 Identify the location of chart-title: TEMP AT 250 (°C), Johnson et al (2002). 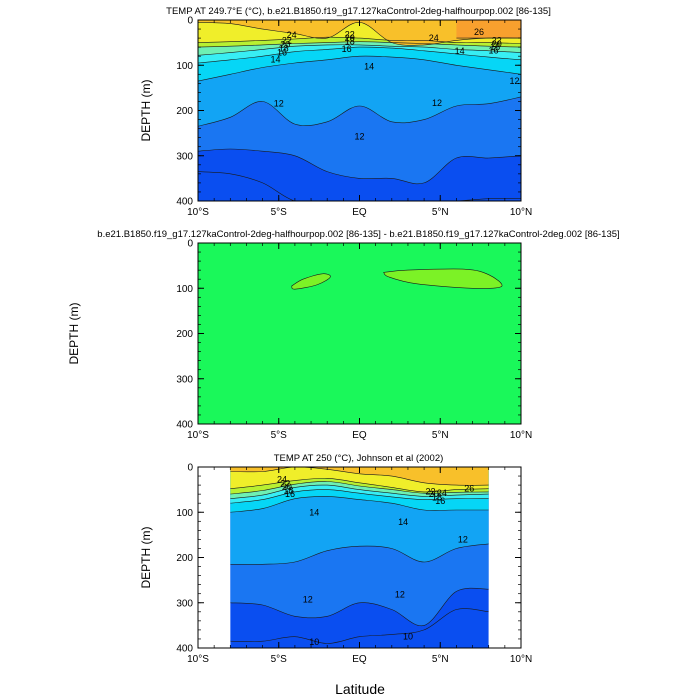
(359, 458).